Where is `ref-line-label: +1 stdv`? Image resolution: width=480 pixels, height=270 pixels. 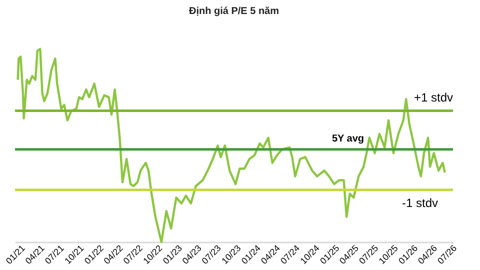
ref-line-label: +1 stdv is located at coordinates (434, 97).